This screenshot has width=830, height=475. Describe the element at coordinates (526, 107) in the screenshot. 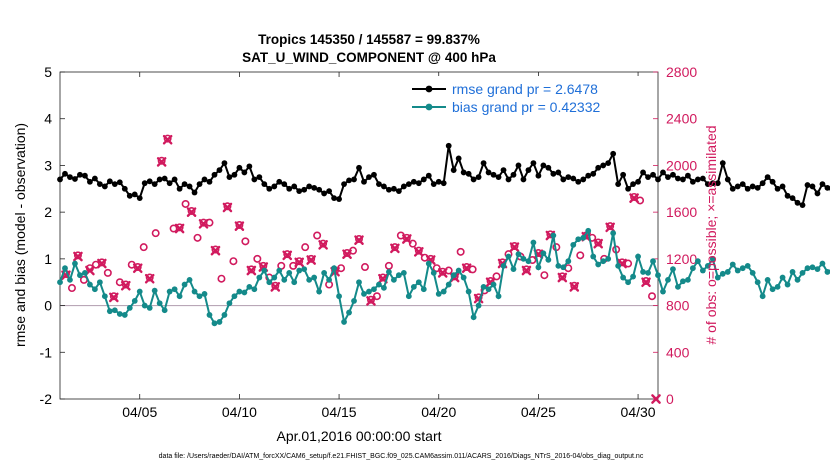

I see `legend-bias-label: bias grand pr = 0.42332` at that location.